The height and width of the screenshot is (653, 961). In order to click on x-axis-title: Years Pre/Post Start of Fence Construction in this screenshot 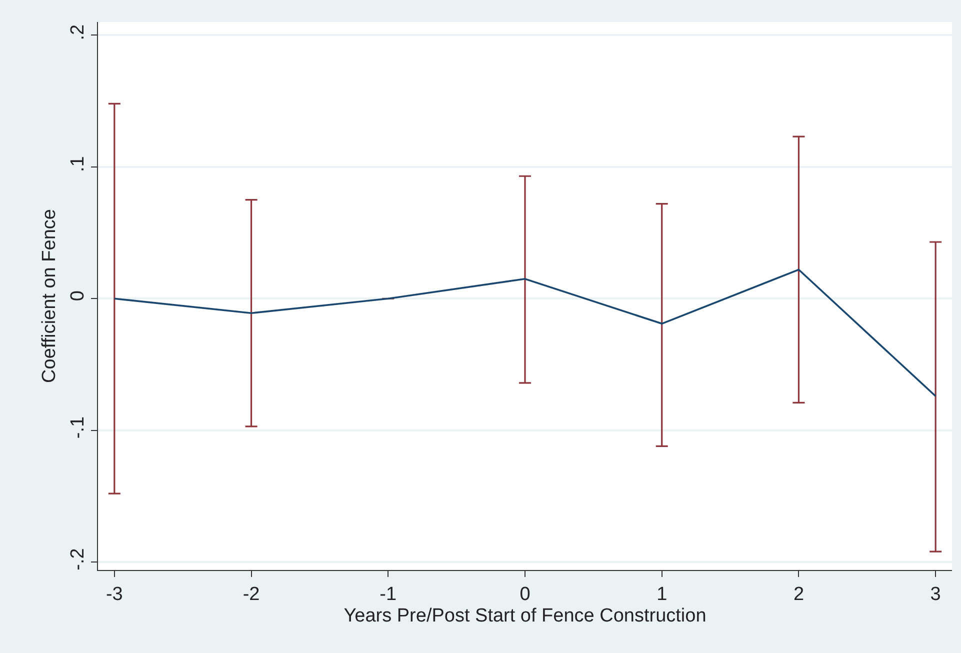, I will do `click(525, 616)`.